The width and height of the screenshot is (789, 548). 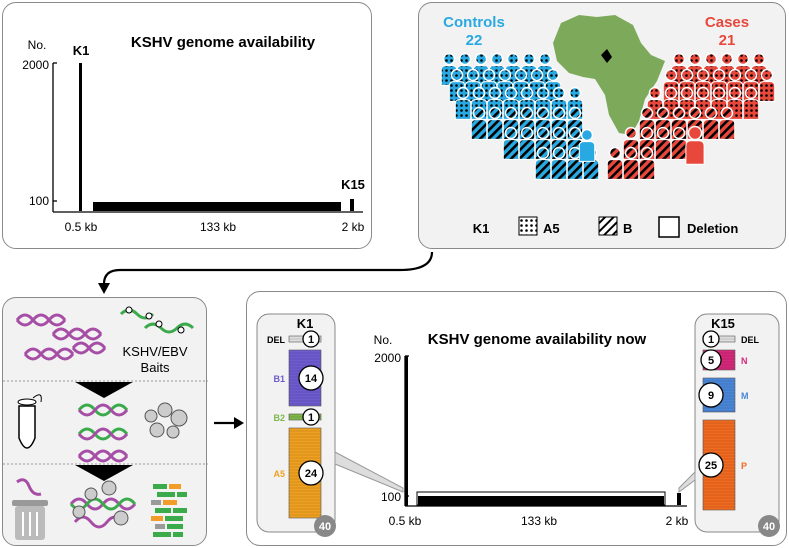 I want to click on k15-total-value: 40, so click(x=769, y=527).